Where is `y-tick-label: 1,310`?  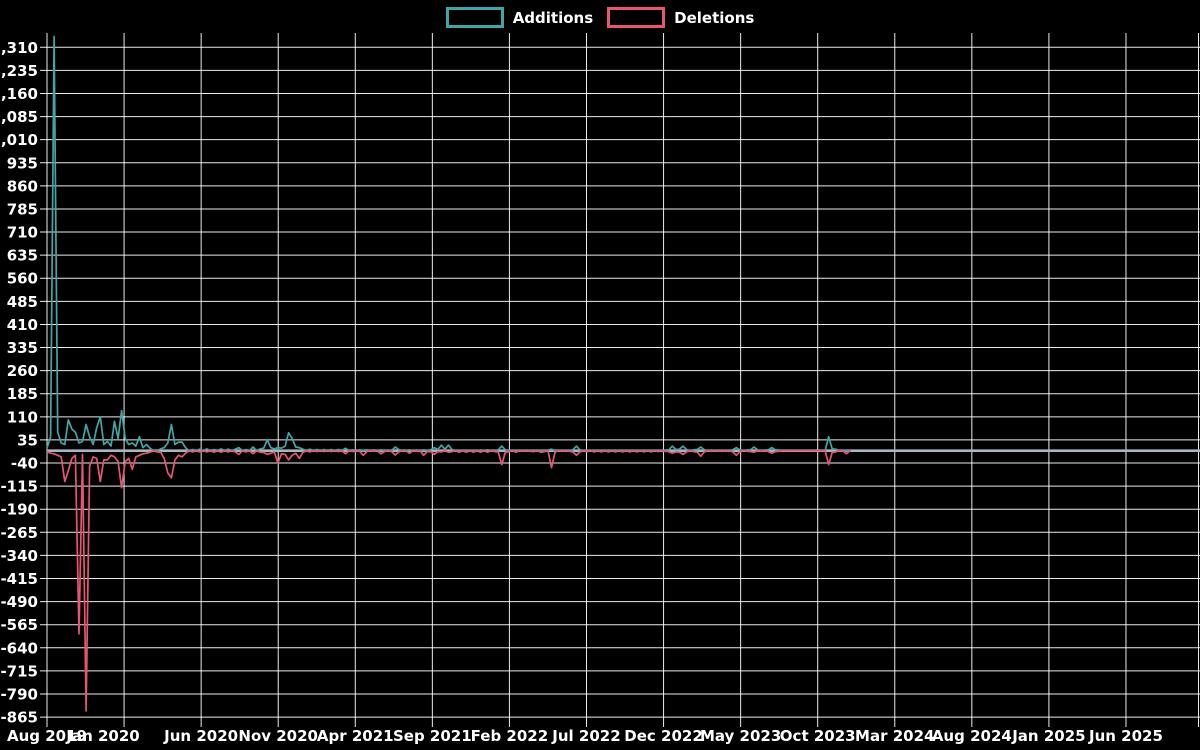
y-tick-label: 1,310 is located at coordinates (19, 48).